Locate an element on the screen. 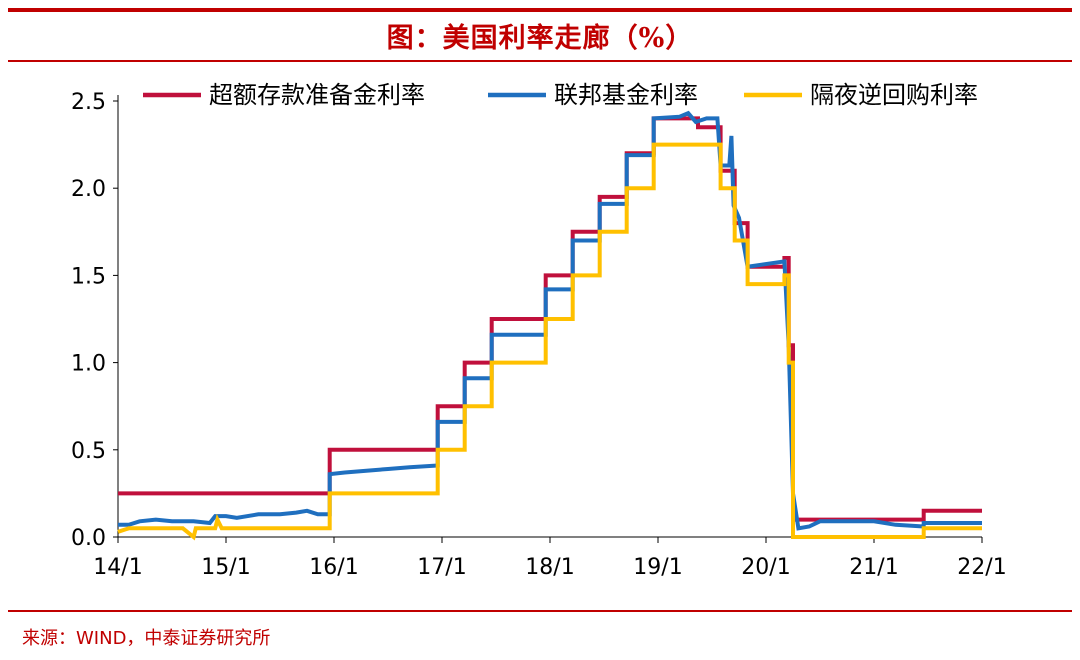 The height and width of the screenshot is (660, 1080). x-tick-label: 16/1 is located at coordinates (333, 567).